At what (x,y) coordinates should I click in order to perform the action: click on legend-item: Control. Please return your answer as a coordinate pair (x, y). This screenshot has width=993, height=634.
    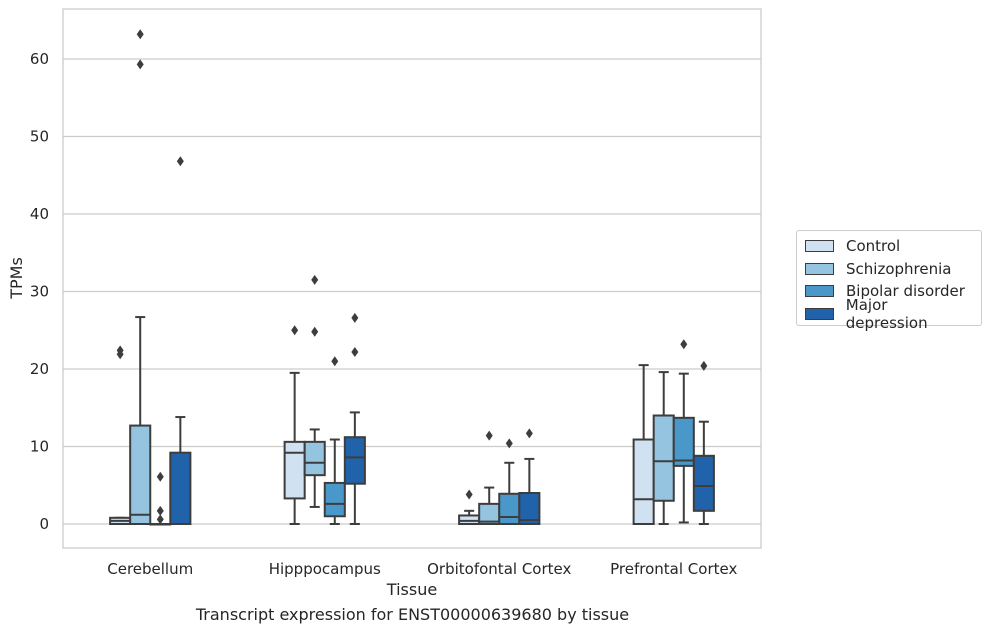
    Looking at the image, I should click on (889, 246).